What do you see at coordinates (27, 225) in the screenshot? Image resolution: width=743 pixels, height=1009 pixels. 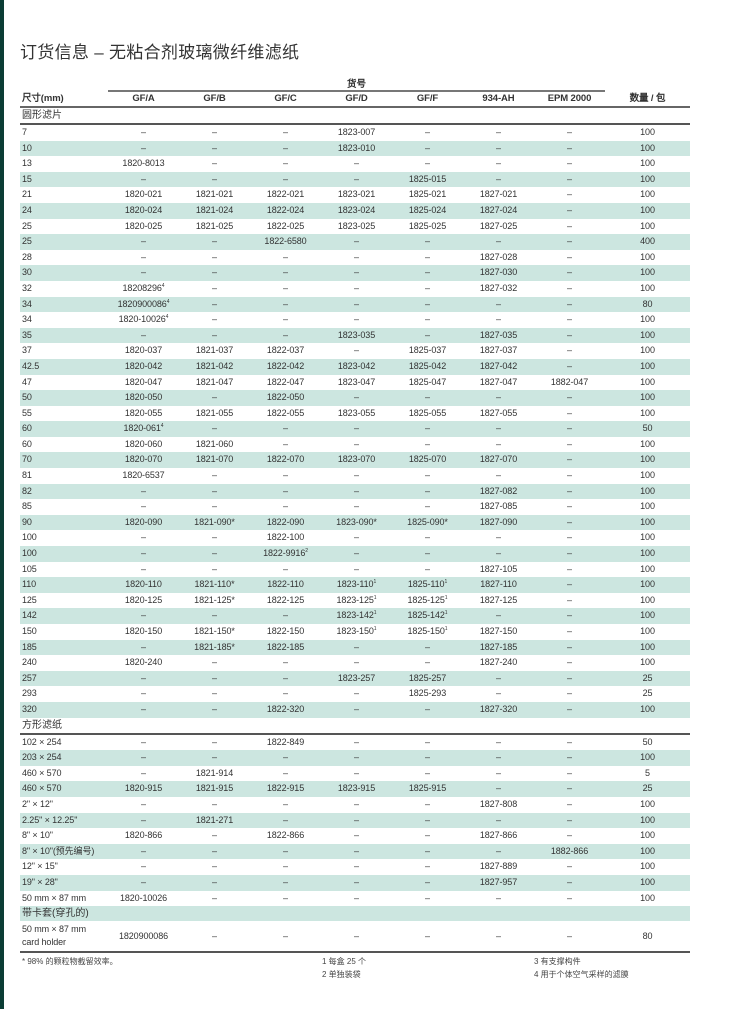 I see `cell-size: 25` at bounding box center [27, 225].